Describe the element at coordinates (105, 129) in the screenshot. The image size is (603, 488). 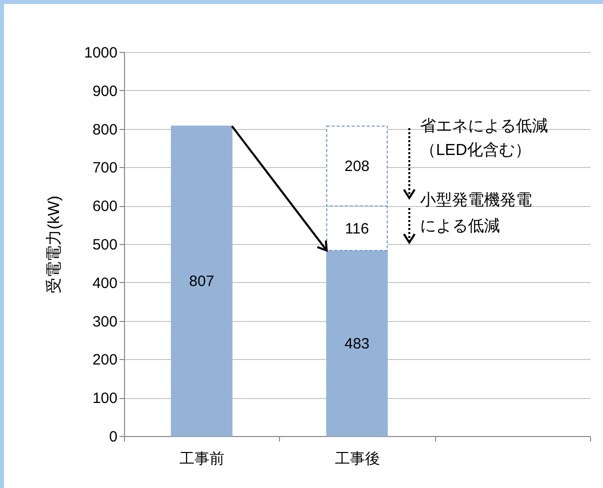
I see `y-tick-label: 800` at that location.